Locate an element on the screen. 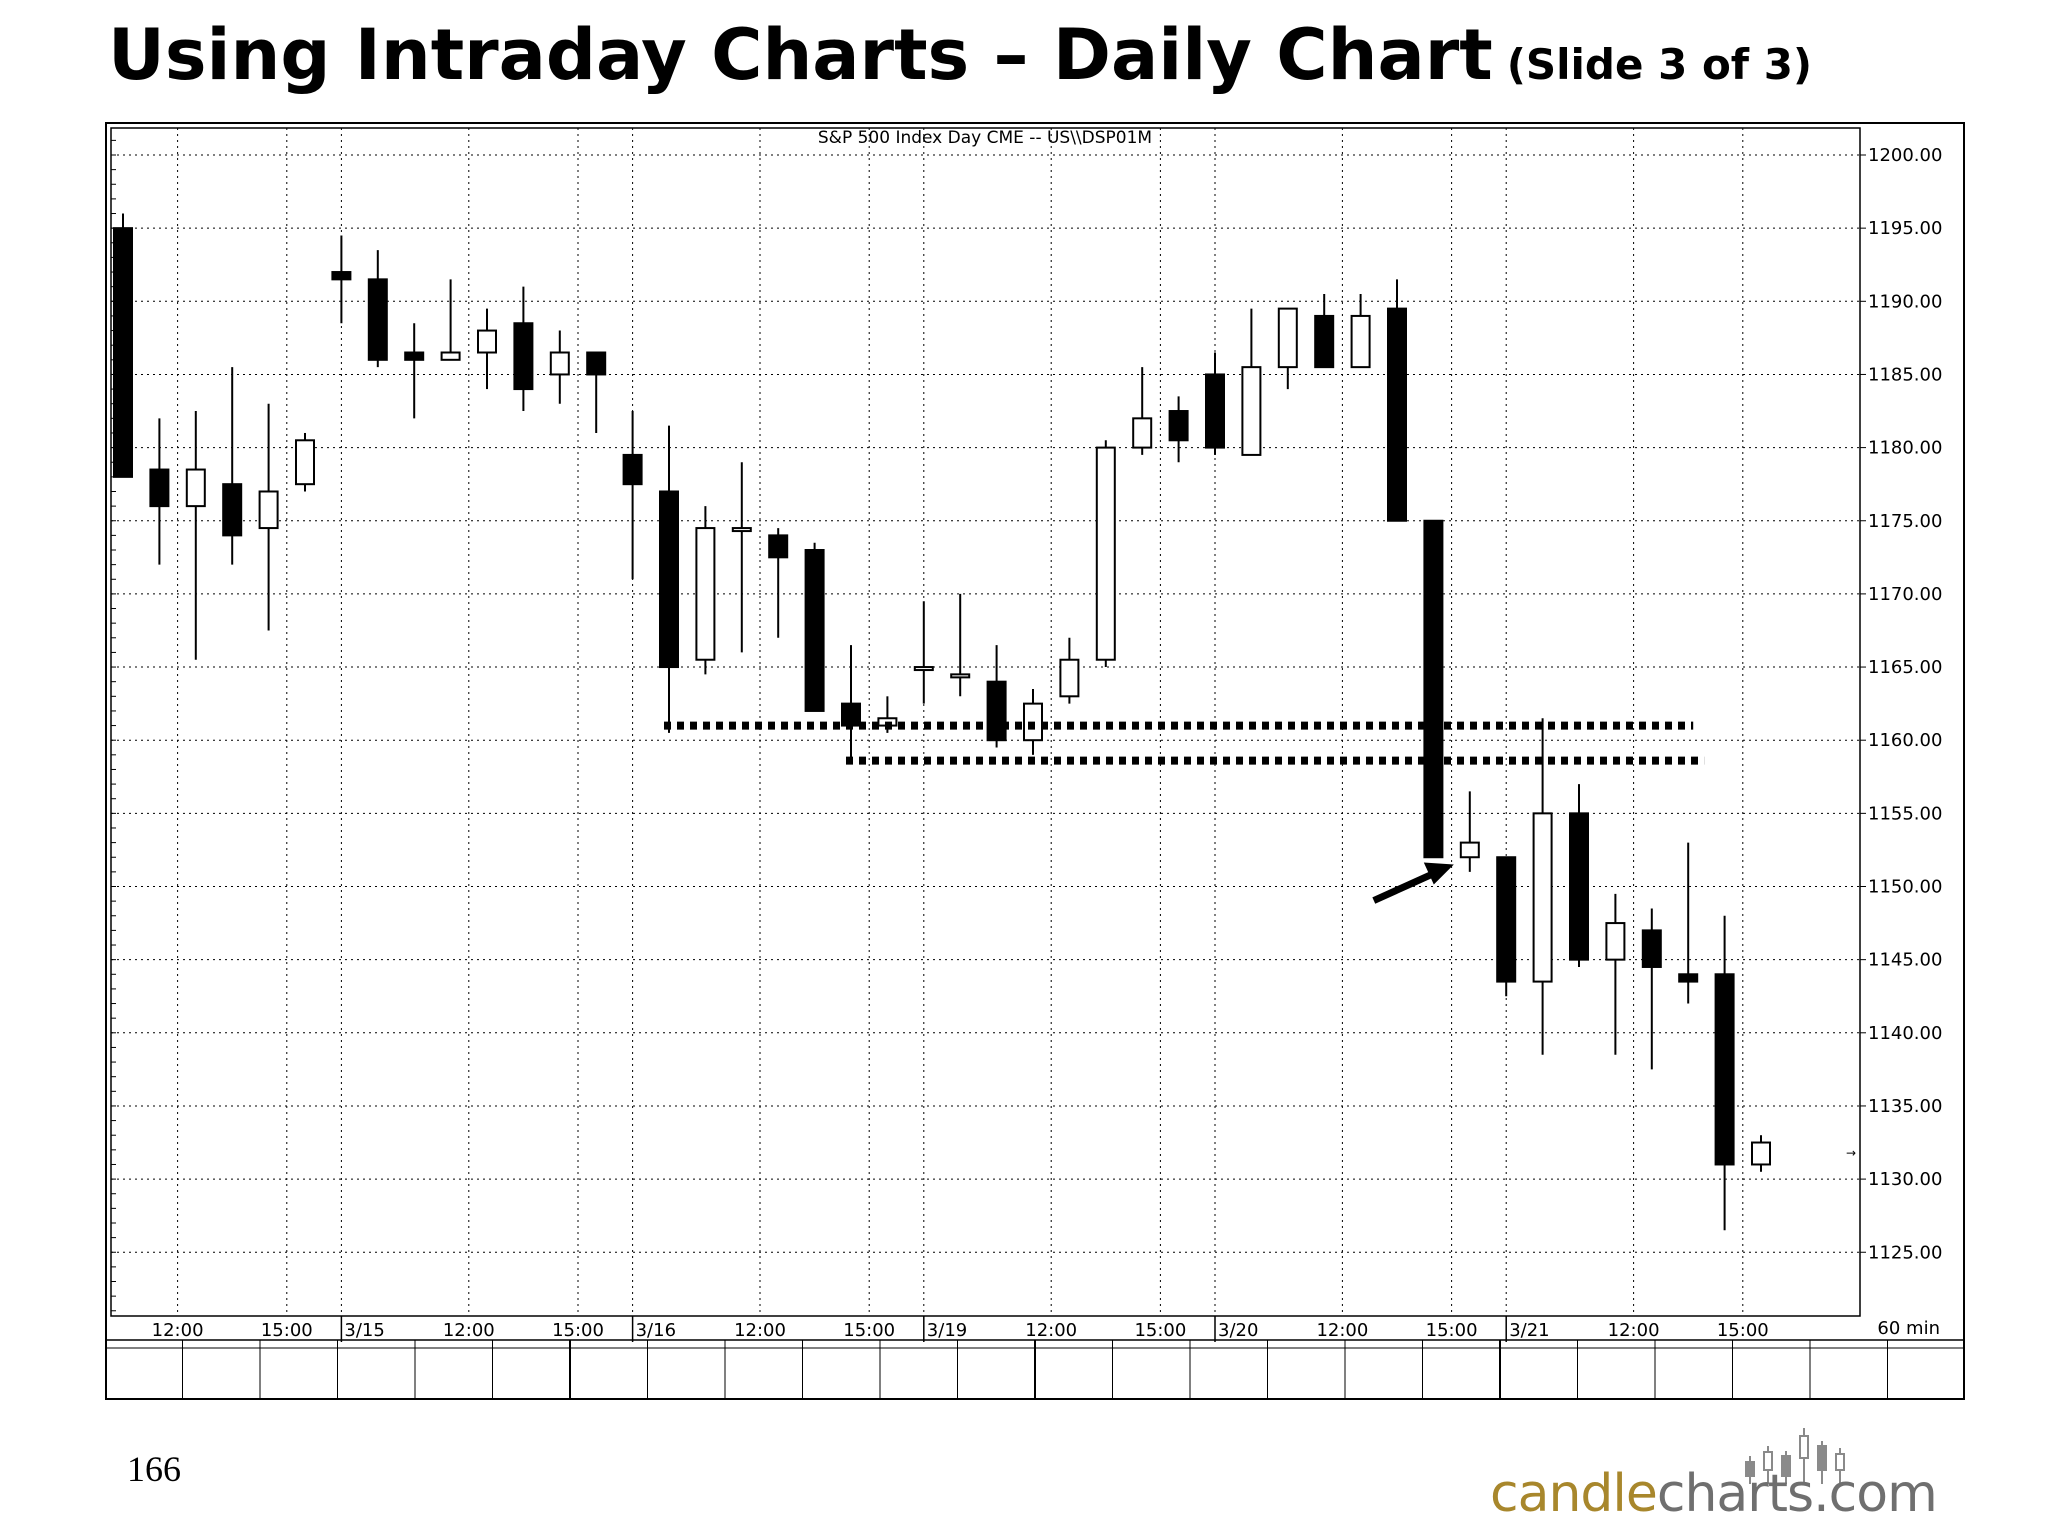  y-tick-label: 1190.00 is located at coordinates (1905, 301).